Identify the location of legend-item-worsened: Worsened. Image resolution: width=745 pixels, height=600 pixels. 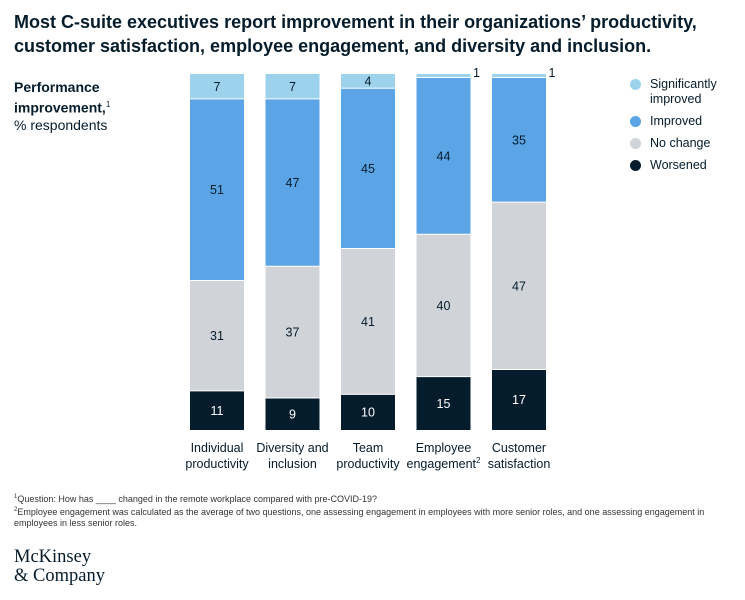
(685, 165).